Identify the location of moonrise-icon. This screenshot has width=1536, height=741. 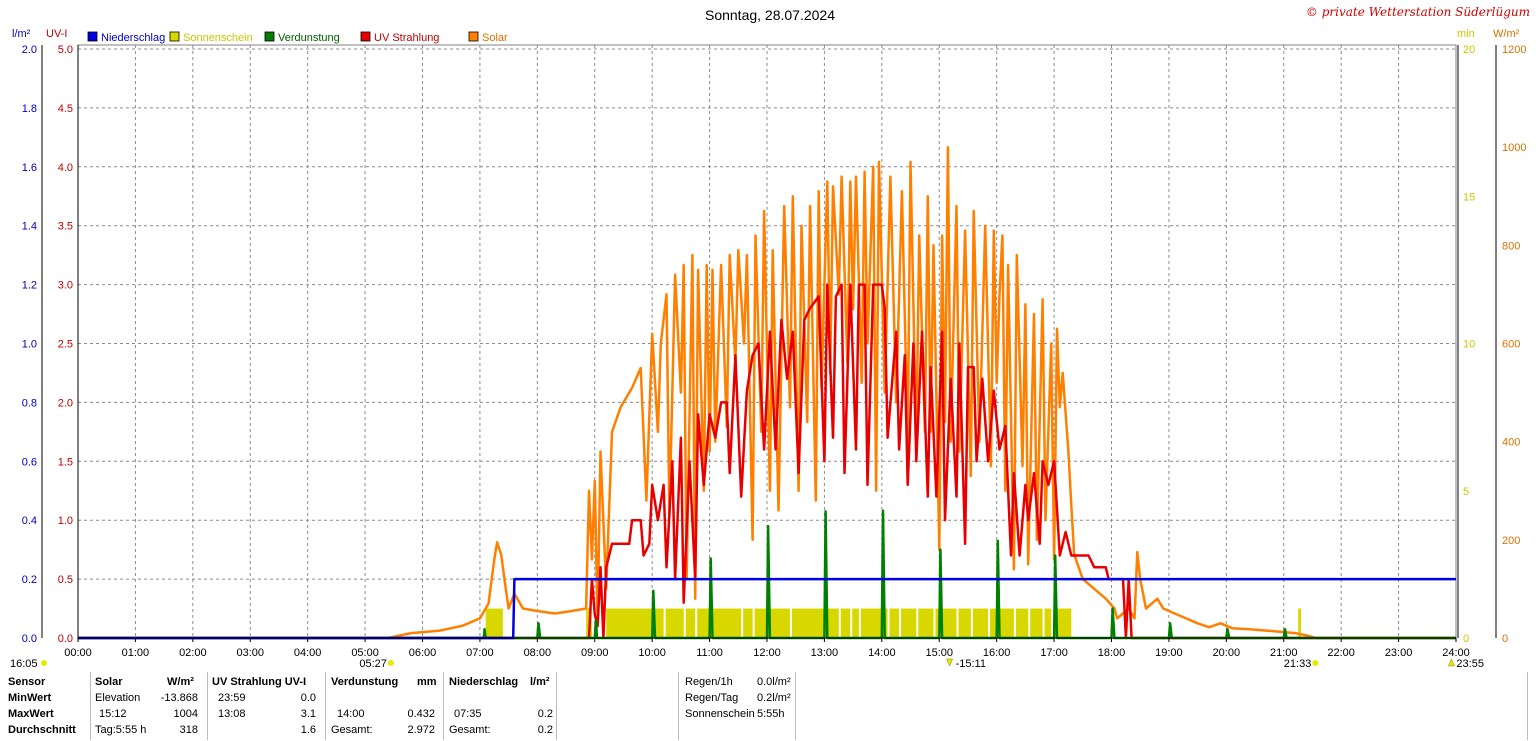
(1451, 662).